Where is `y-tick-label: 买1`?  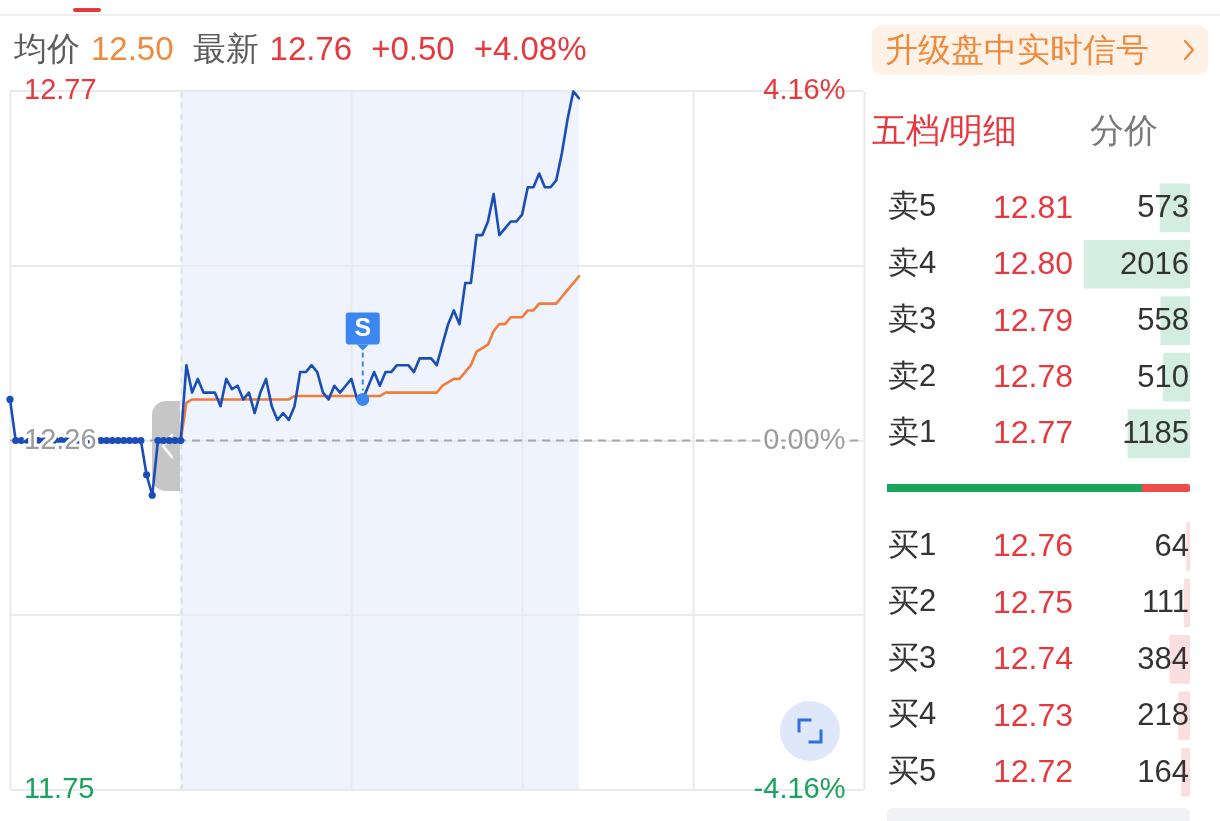 y-tick-label: 买1 is located at coordinates (912, 544).